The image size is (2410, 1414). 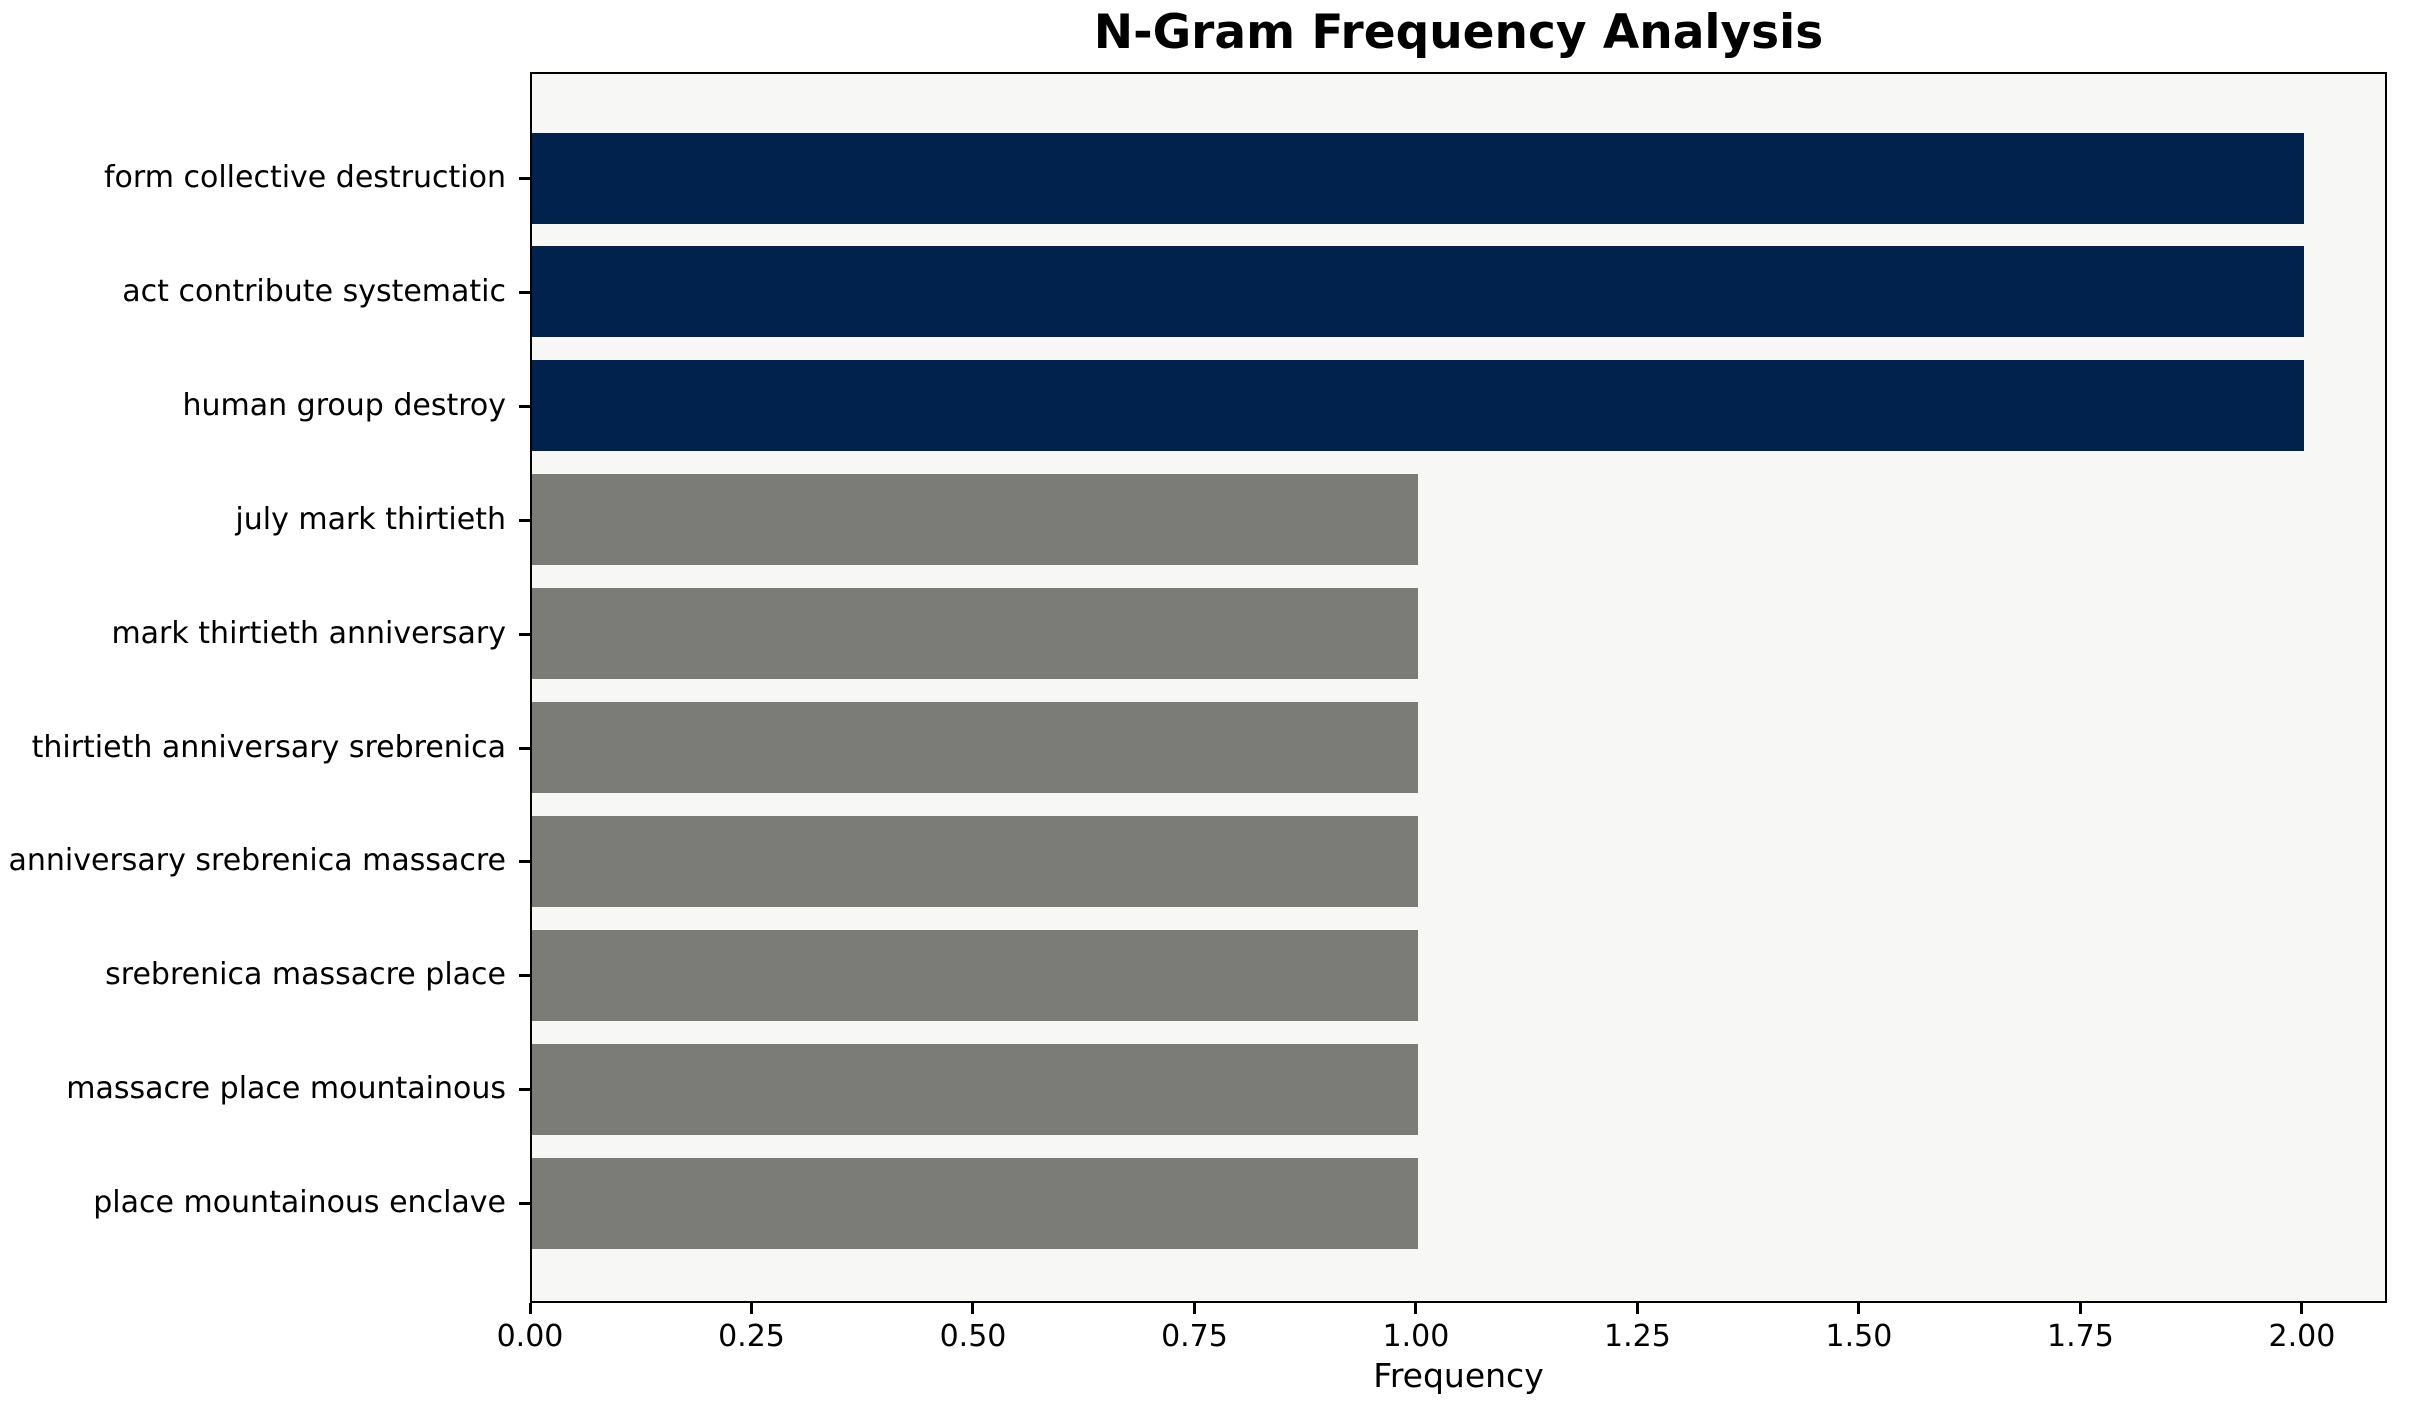 What do you see at coordinates (268, 747) in the screenshot?
I see `y-tick-label: thirtieth anniversary srebrenica` at bounding box center [268, 747].